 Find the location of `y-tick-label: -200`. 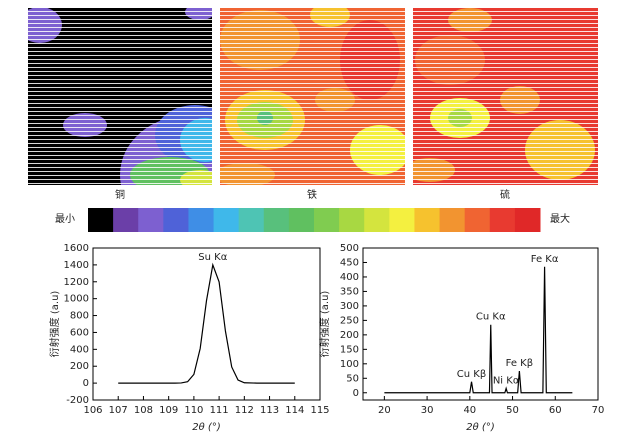

y-tick-label: -200 is located at coordinates (77, 400).